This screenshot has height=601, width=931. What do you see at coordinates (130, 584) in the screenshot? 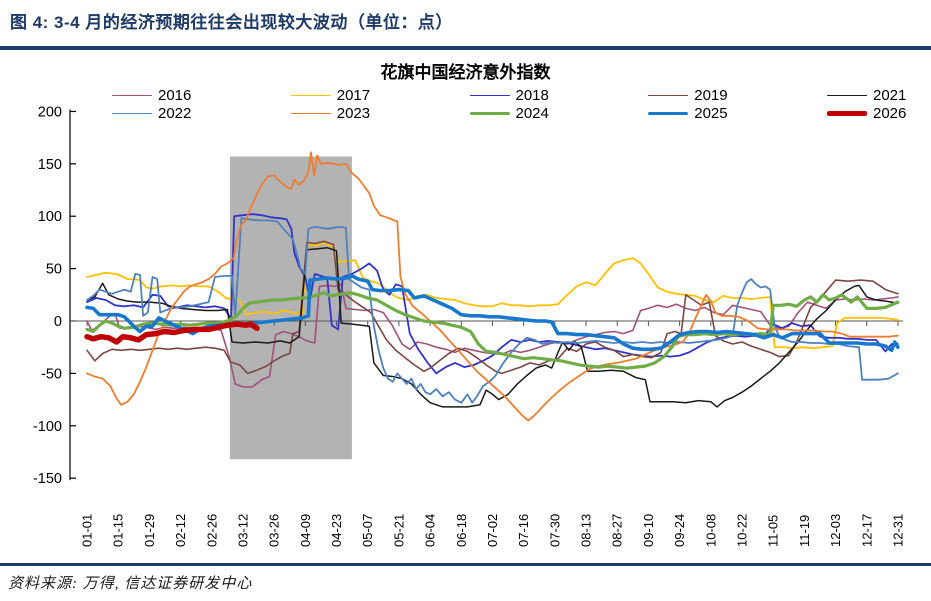
I see `source-note: 资料来源: 万得, 信达证券研发中心` at bounding box center [130, 584].